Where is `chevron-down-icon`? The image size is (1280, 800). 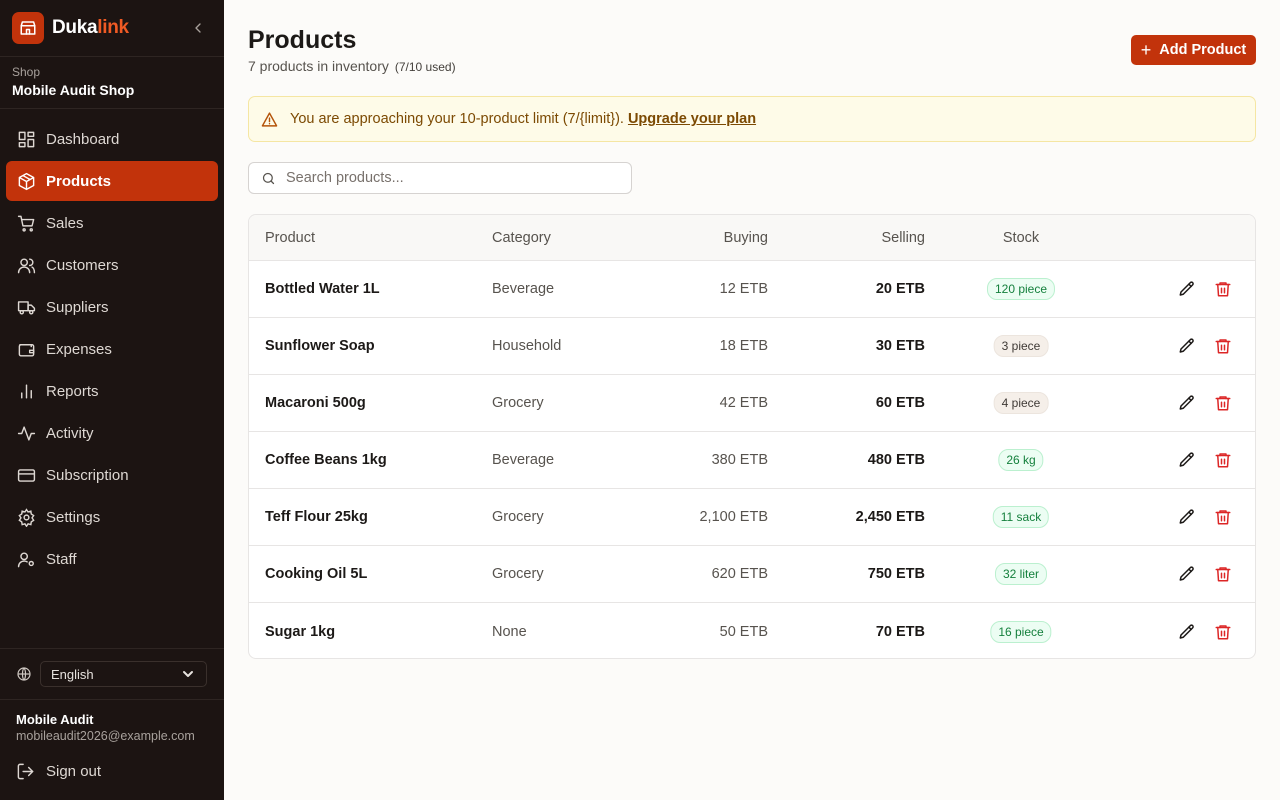 chevron-down-icon is located at coordinates (188, 674).